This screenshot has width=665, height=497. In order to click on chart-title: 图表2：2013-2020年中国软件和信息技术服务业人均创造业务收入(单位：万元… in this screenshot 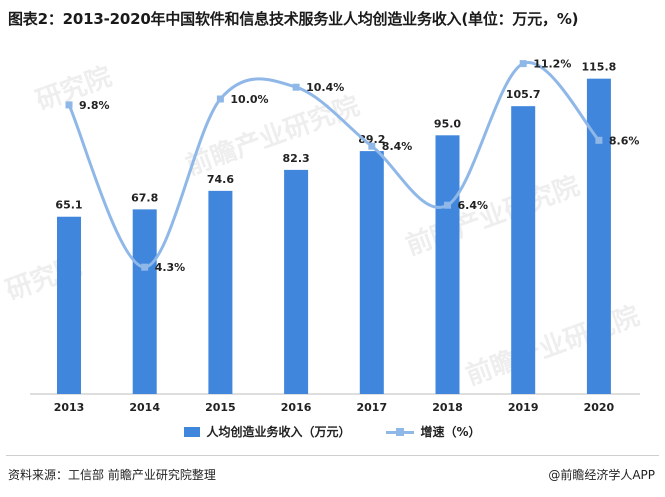, I will do `click(293, 19)`.